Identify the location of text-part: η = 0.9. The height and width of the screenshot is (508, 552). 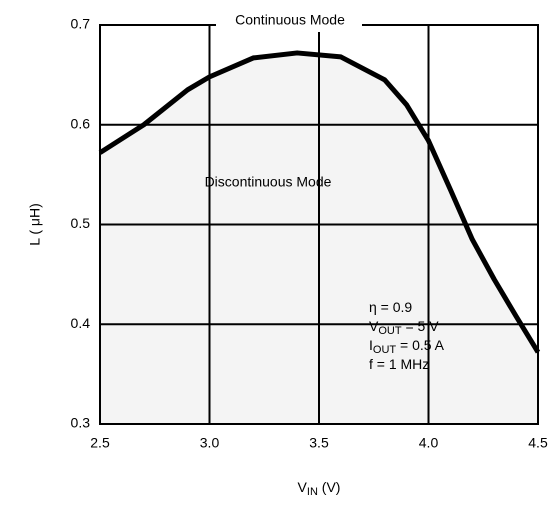
(390, 307).